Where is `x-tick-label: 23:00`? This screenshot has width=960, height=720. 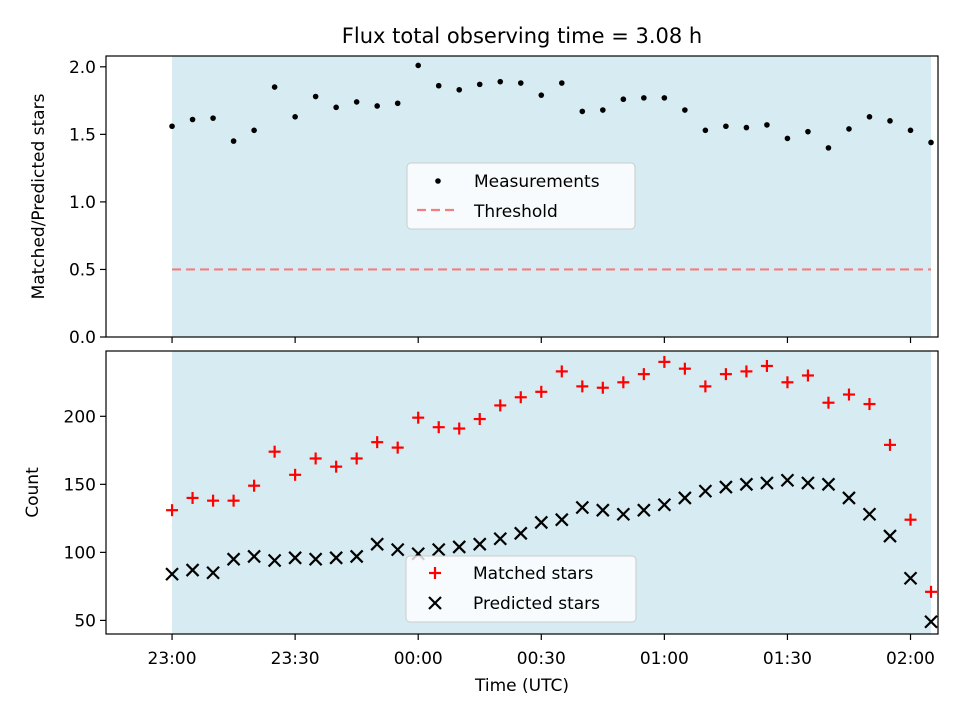
x-tick-label: 23:00 is located at coordinates (172, 659).